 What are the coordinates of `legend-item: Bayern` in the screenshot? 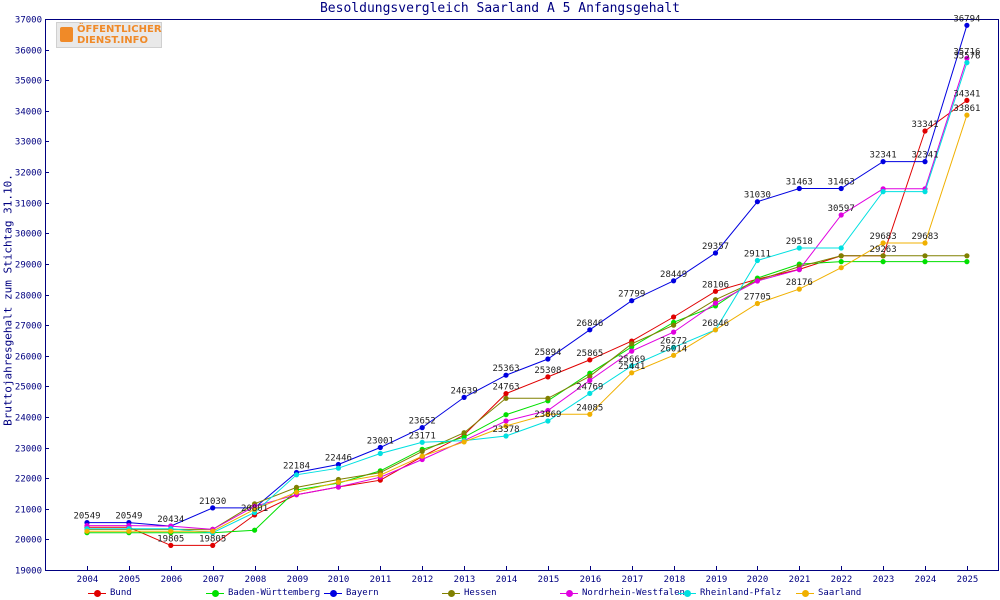 It's located at (351, 593).